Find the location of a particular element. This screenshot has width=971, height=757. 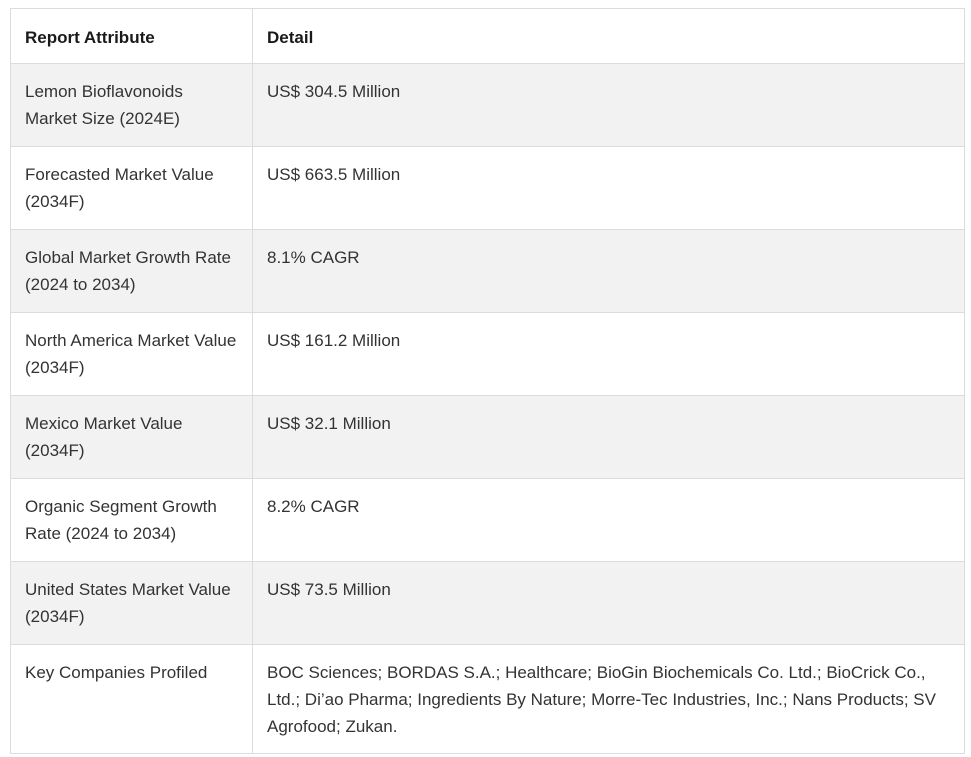

table-header: Report Attribute Detail is located at coordinates (487, 36).